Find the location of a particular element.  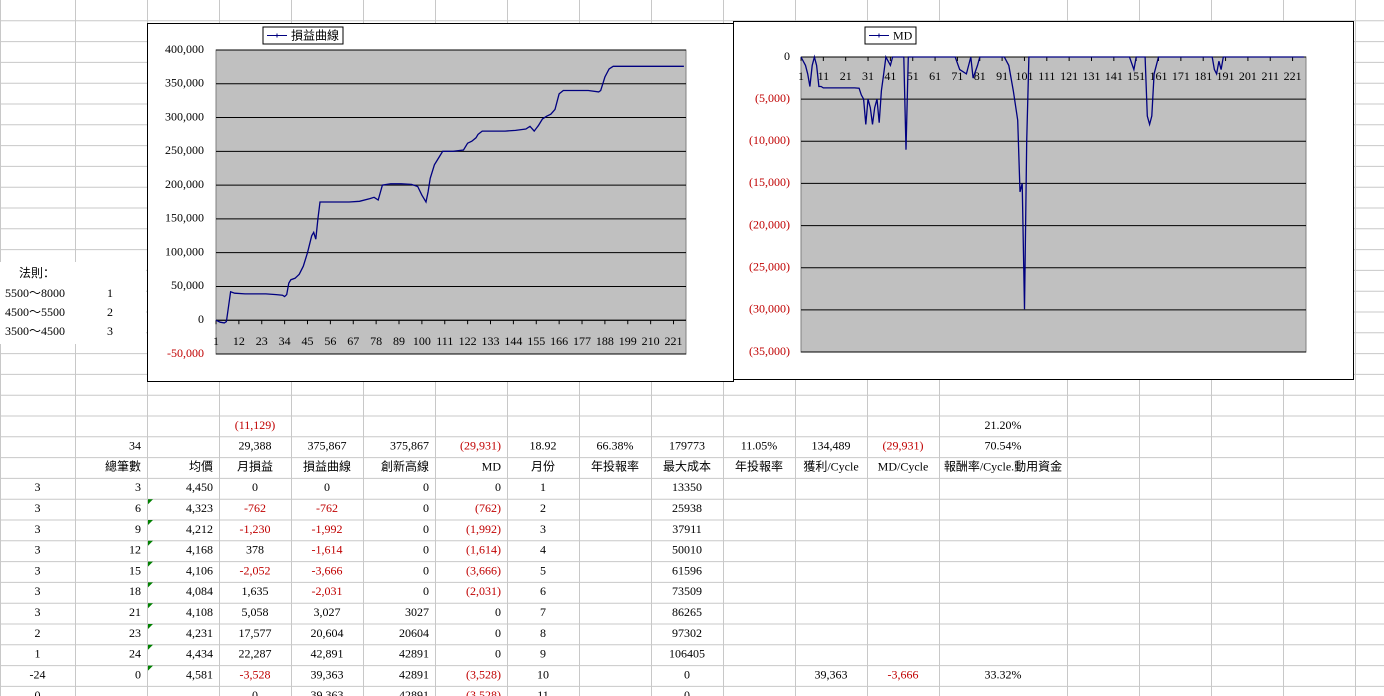

cell-text: 11.05% is located at coordinates (759, 446).